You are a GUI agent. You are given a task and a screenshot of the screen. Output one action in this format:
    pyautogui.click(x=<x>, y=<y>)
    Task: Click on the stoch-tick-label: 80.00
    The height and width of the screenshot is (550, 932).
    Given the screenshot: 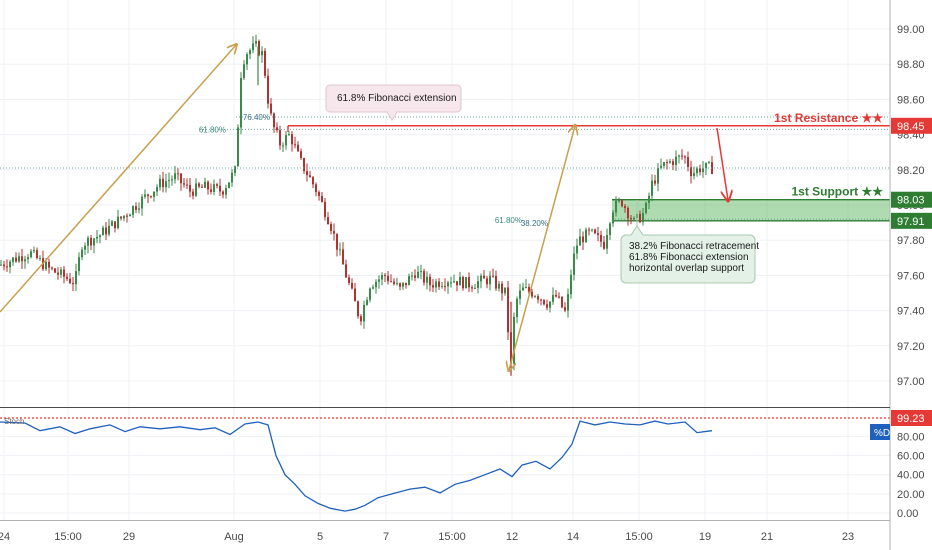 What is the action you would take?
    pyautogui.click(x=911, y=437)
    